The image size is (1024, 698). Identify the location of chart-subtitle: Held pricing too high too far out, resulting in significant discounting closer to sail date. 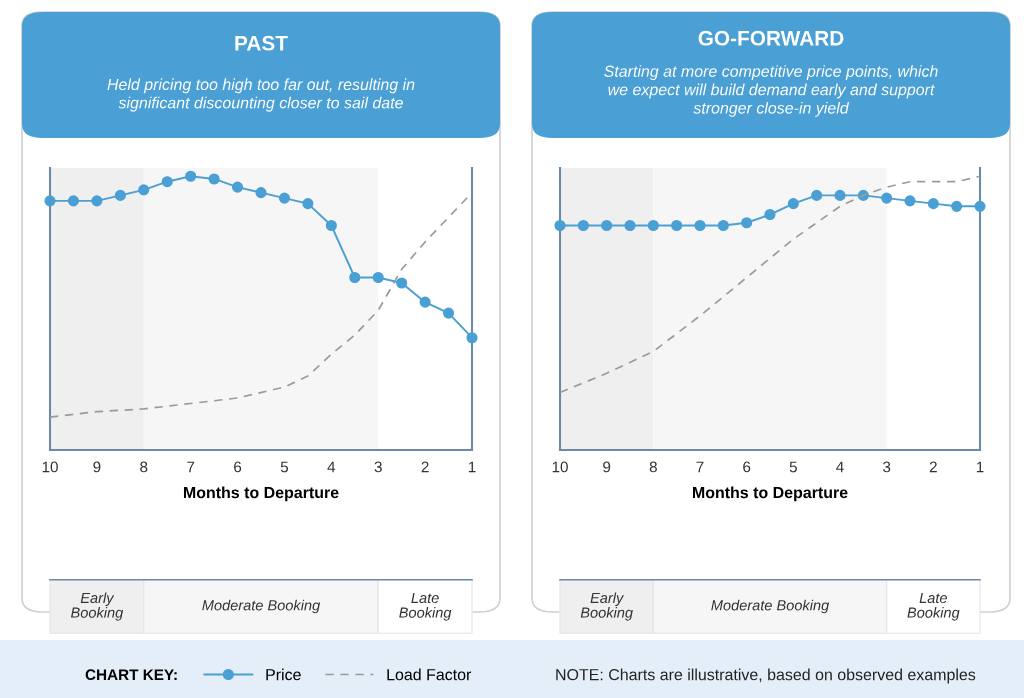
(261, 95).